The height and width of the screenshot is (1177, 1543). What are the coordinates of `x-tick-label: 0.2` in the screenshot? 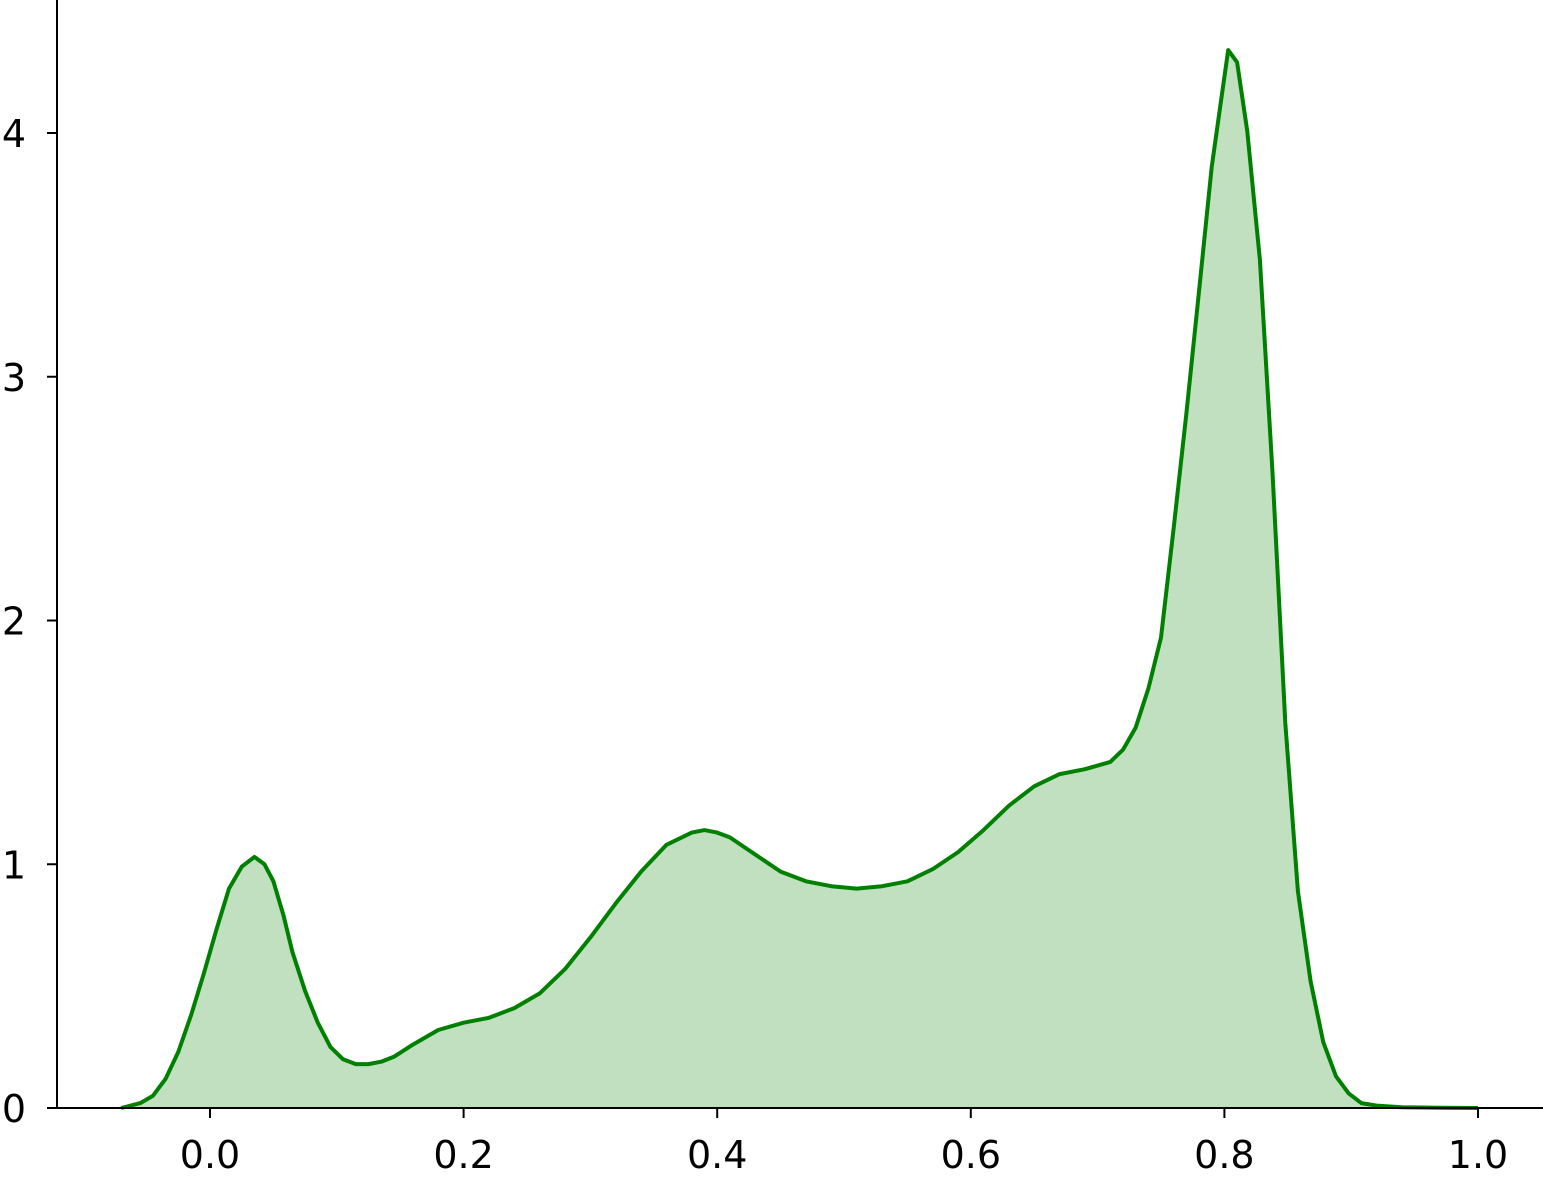 It's located at (463, 1155).